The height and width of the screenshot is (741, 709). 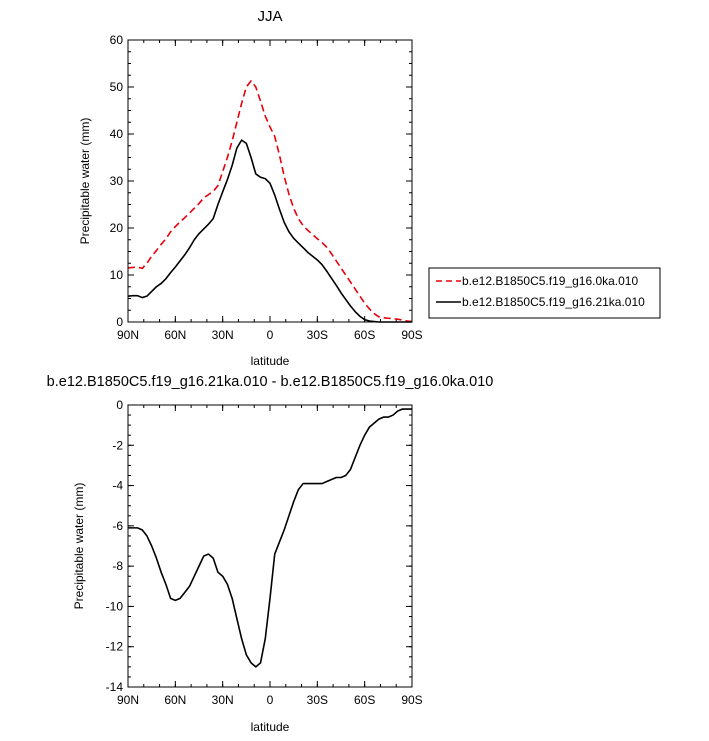 I want to click on top-y-tick-label: 60, so click(x=117, y=40).